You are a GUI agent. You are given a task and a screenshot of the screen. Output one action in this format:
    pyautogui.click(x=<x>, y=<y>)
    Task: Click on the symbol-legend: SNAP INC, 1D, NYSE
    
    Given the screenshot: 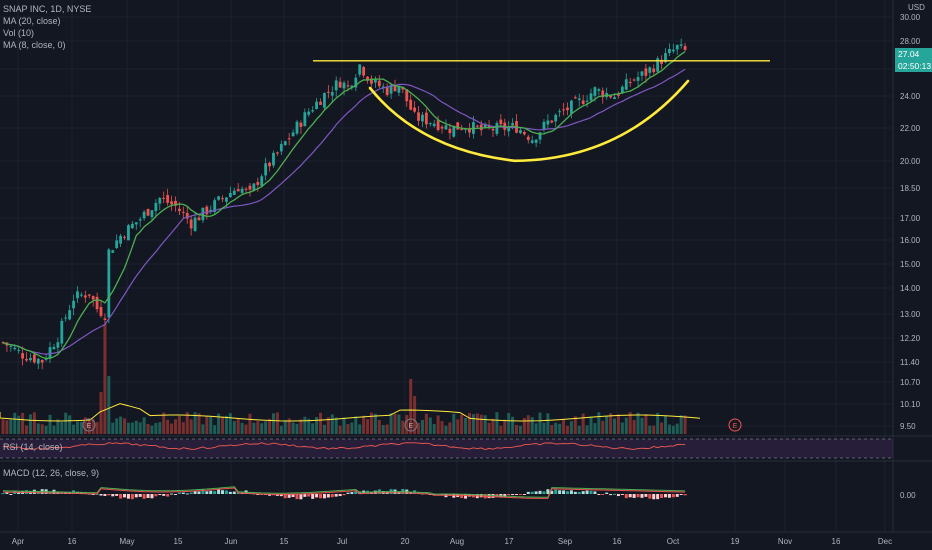 What is the action you would take?
    pyautogui.click(x=47, y=9)
    